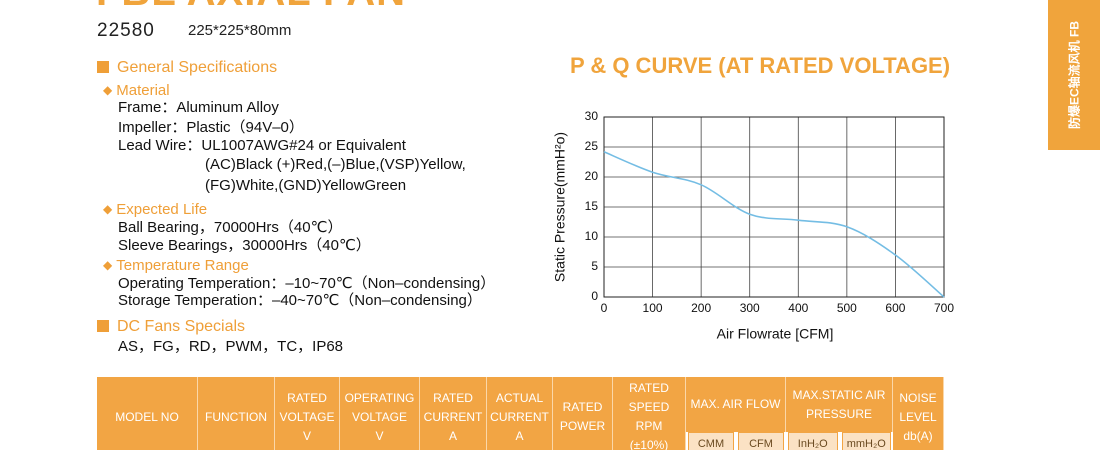  What do you see at coordinates (592, 116) in the screenshot?
I see `y-tick-label: 30` at bounding box center [592, 116].